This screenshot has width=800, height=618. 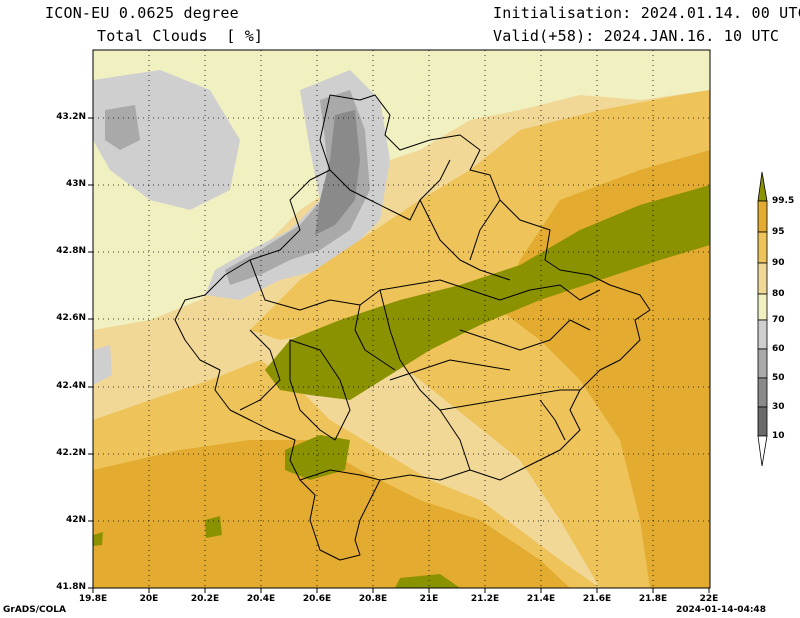 I want to click on colorbar-label: 90, so click(x=778, y=263).